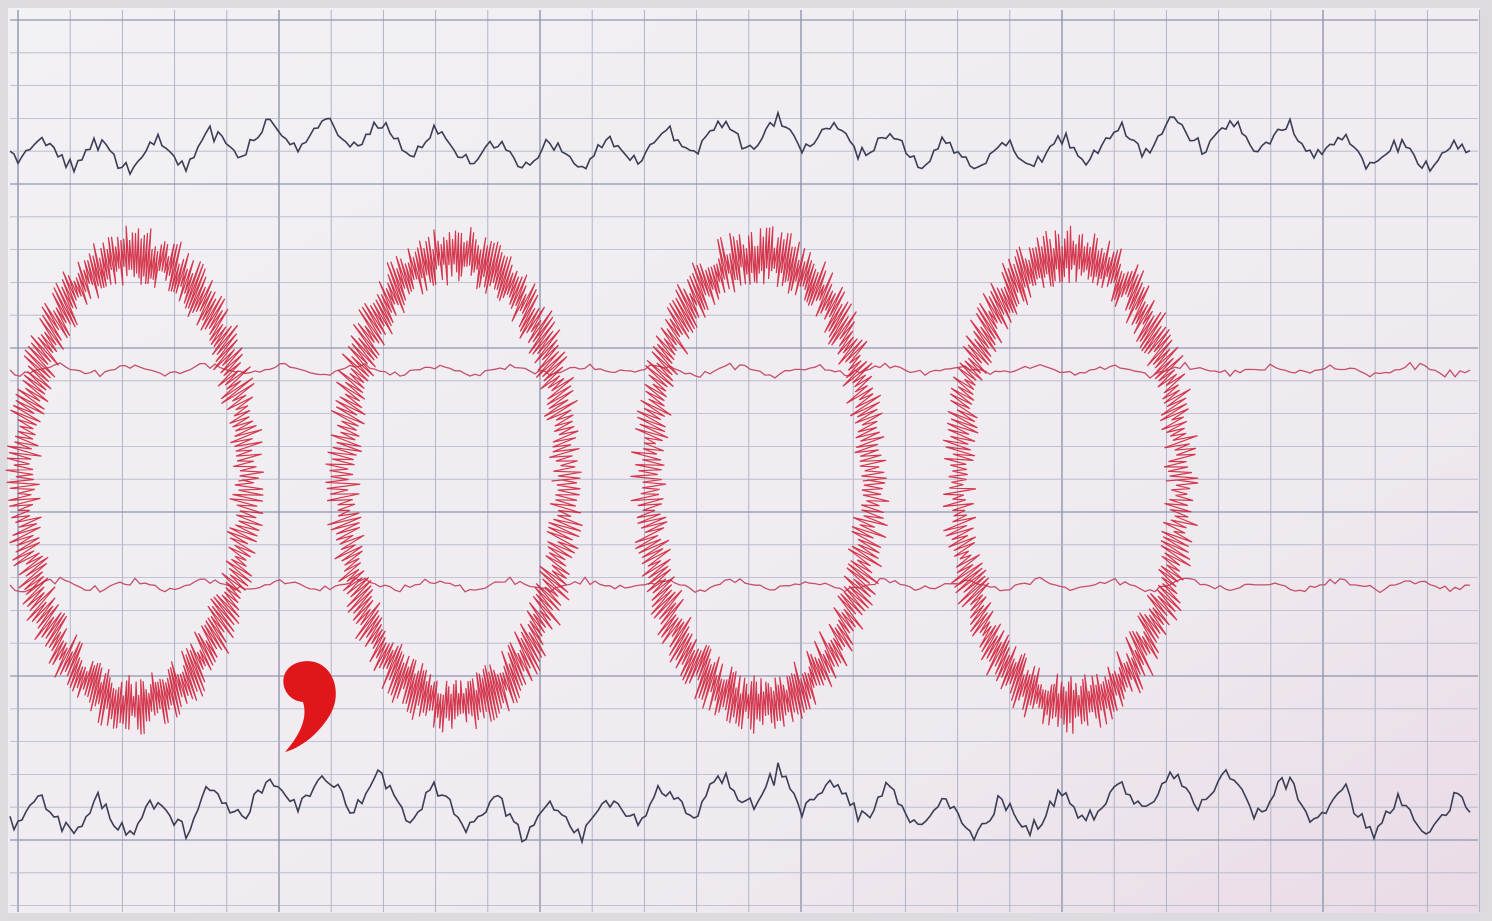 Image resolution: width=1492 pixels, height=921 pixels. What do you see at coordinates (309, 706) in the screenshot?
I see `comma-mark` at bounding box center [309, 706].